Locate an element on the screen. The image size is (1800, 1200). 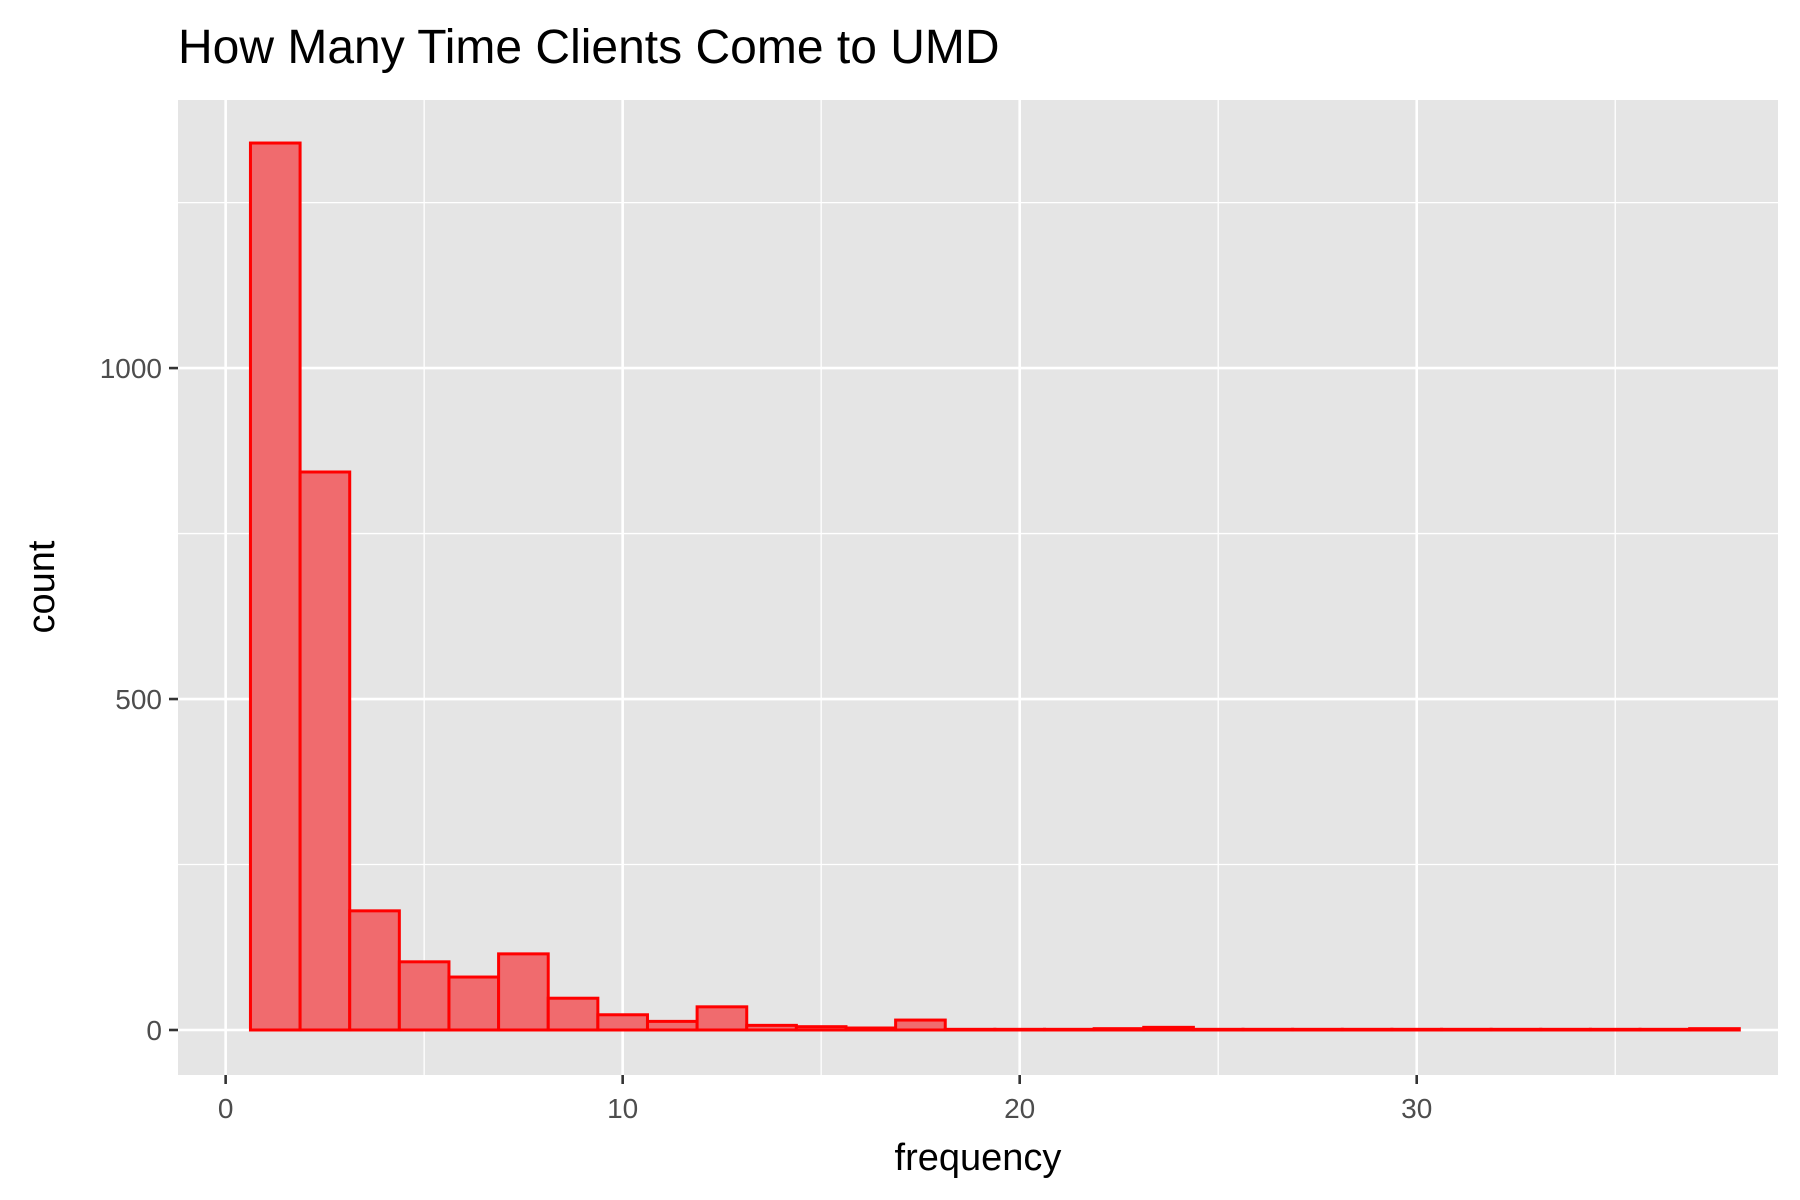
x-tick-label: 30 is located at coordinates (1416, 1108).